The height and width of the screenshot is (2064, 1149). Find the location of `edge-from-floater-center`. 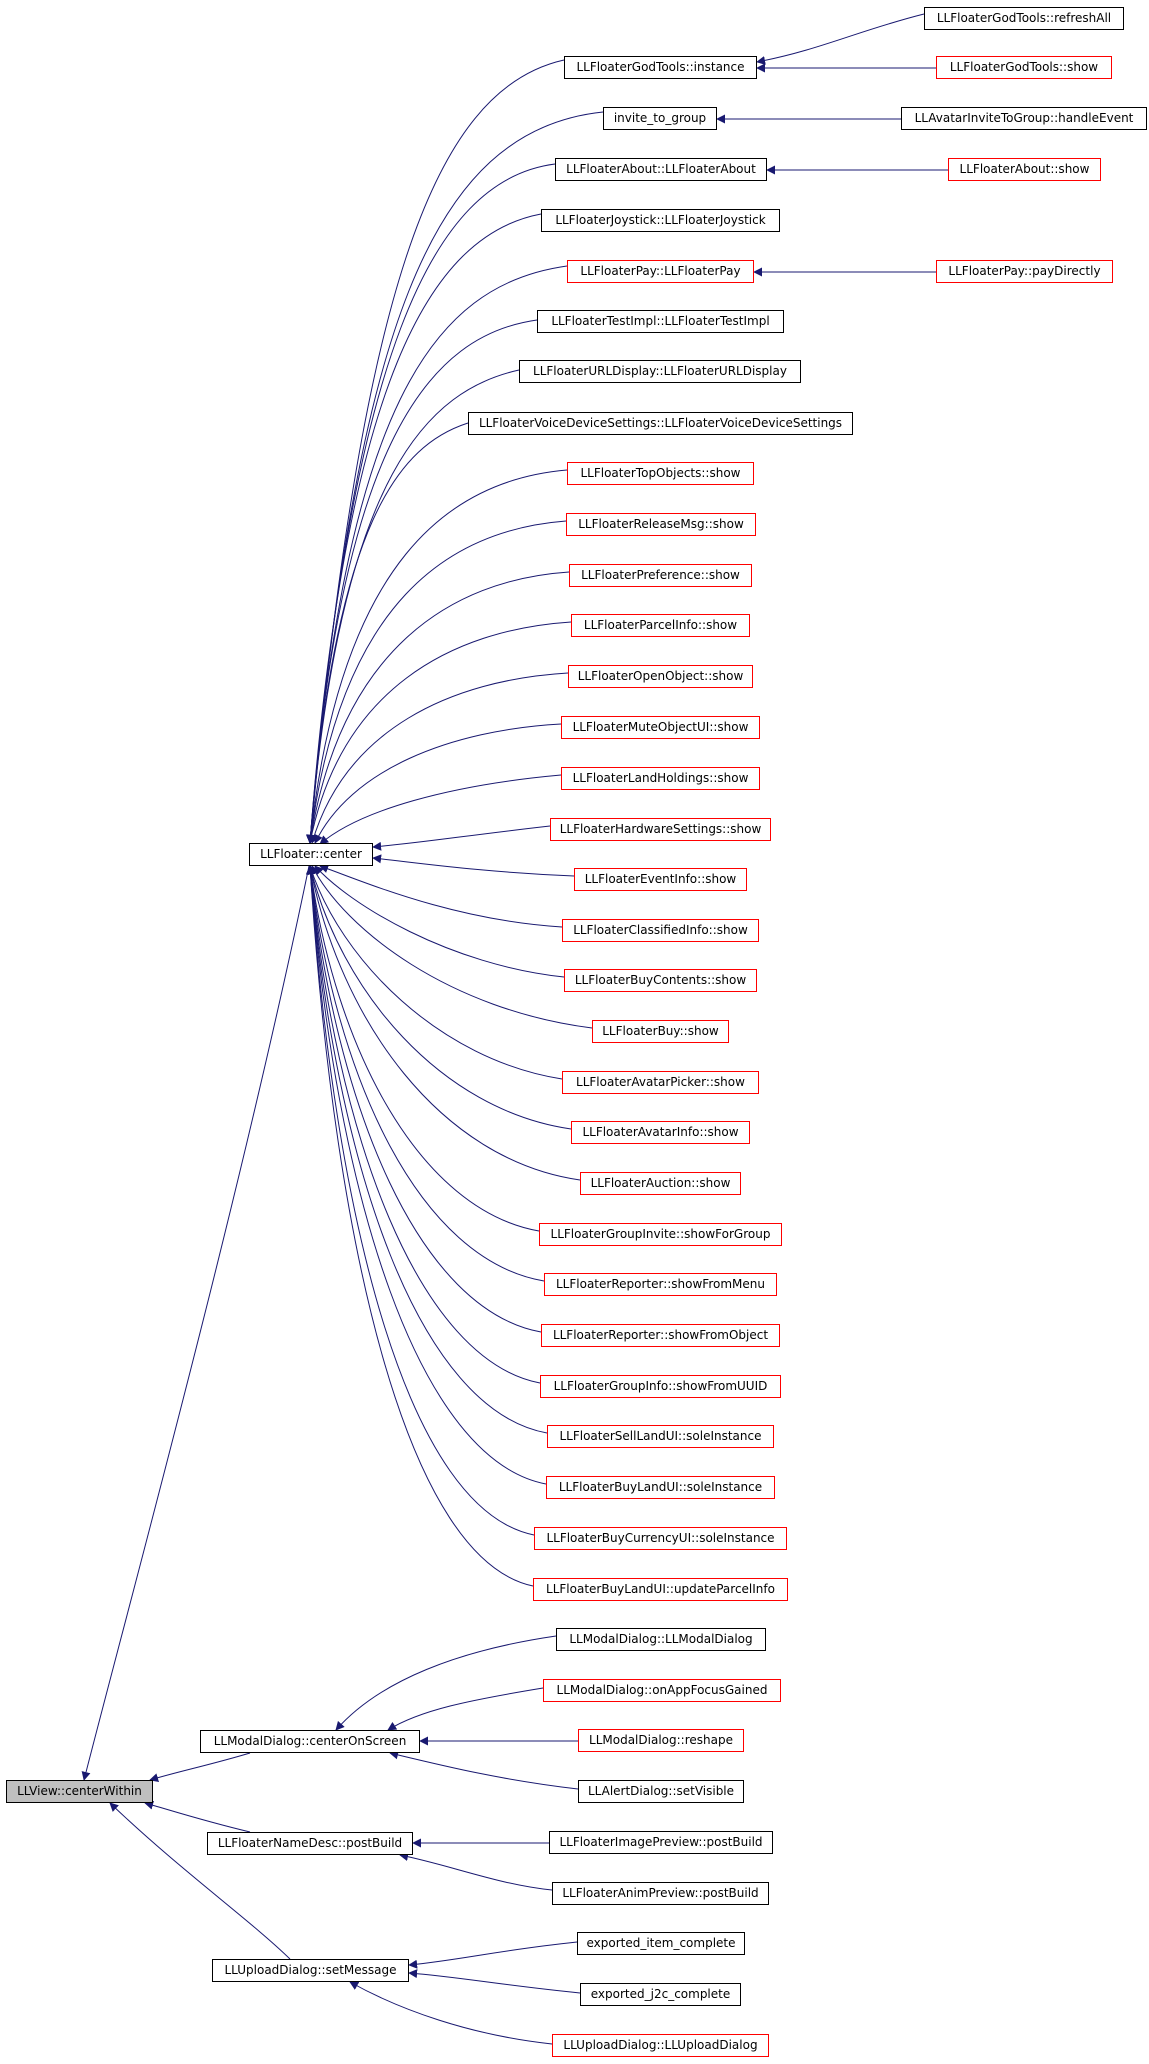

edge-from-floater-center is located at coordinates (195, 1323).